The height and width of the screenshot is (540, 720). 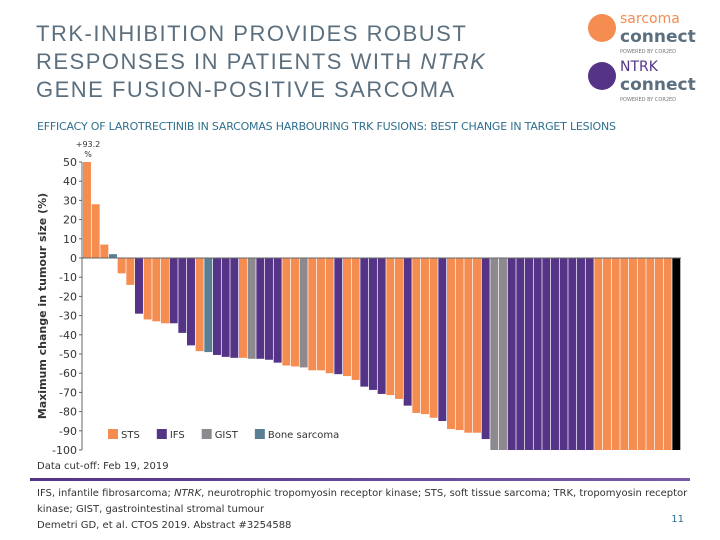 I want to click on y-tick-label: 30, so click(x=70, y=200).